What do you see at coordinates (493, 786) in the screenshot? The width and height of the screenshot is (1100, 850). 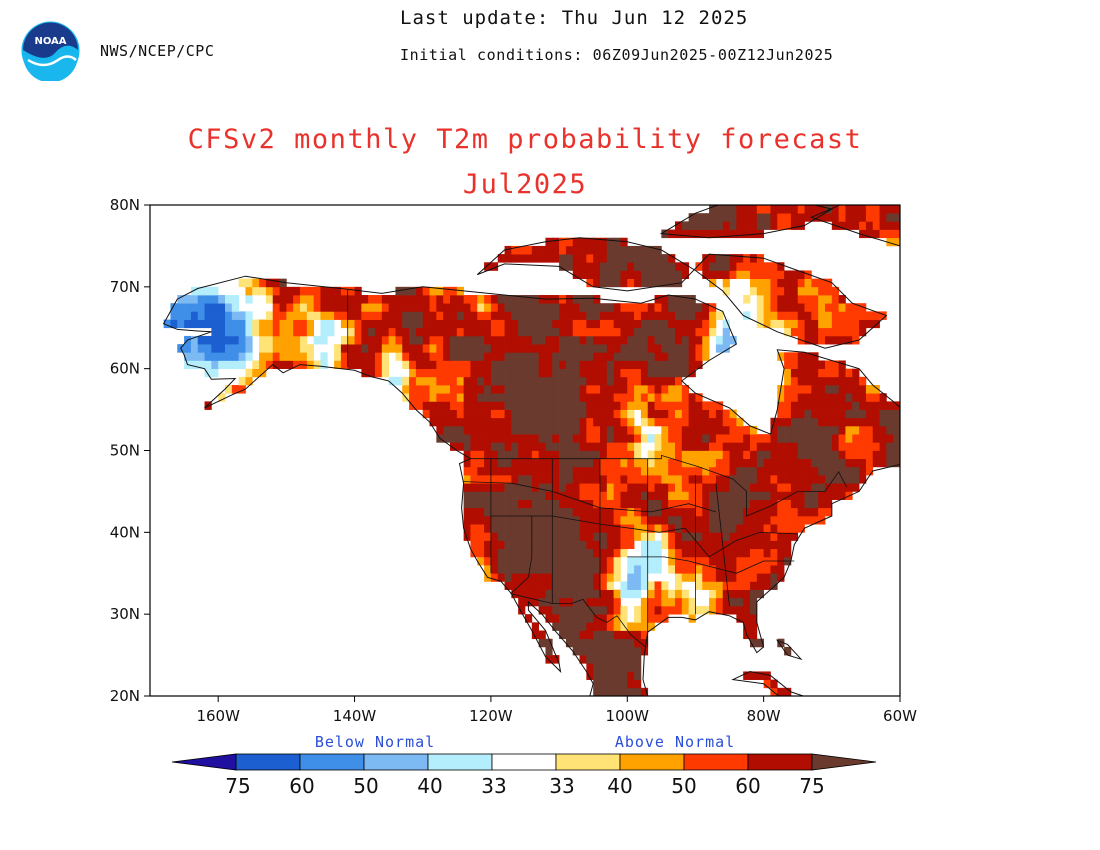 I see `legend-label: 33` at bounding box center [493, 786].